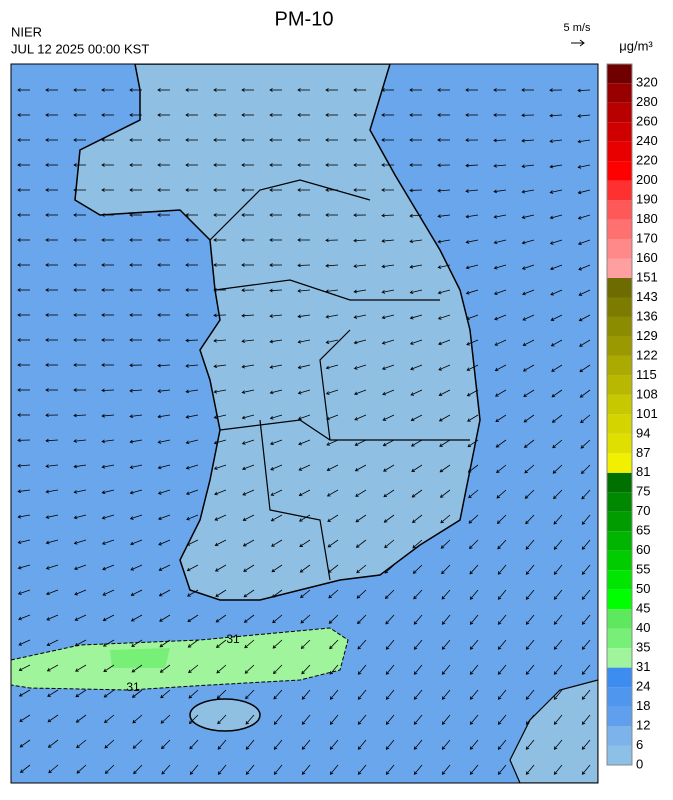 The width and height of the screenshot is (673, 800). I want to click on colorbar-label: 160, so click(647, 257).